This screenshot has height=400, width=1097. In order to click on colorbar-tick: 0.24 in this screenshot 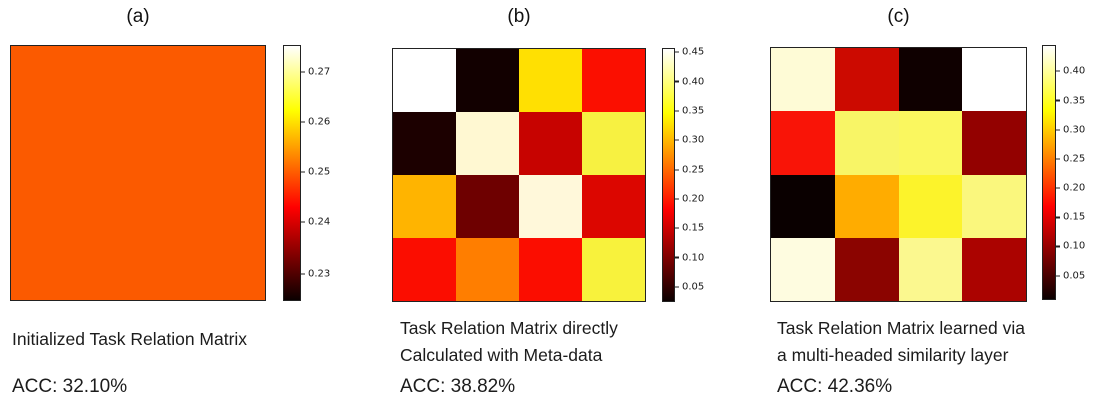, I will do `click(315, 221)`.